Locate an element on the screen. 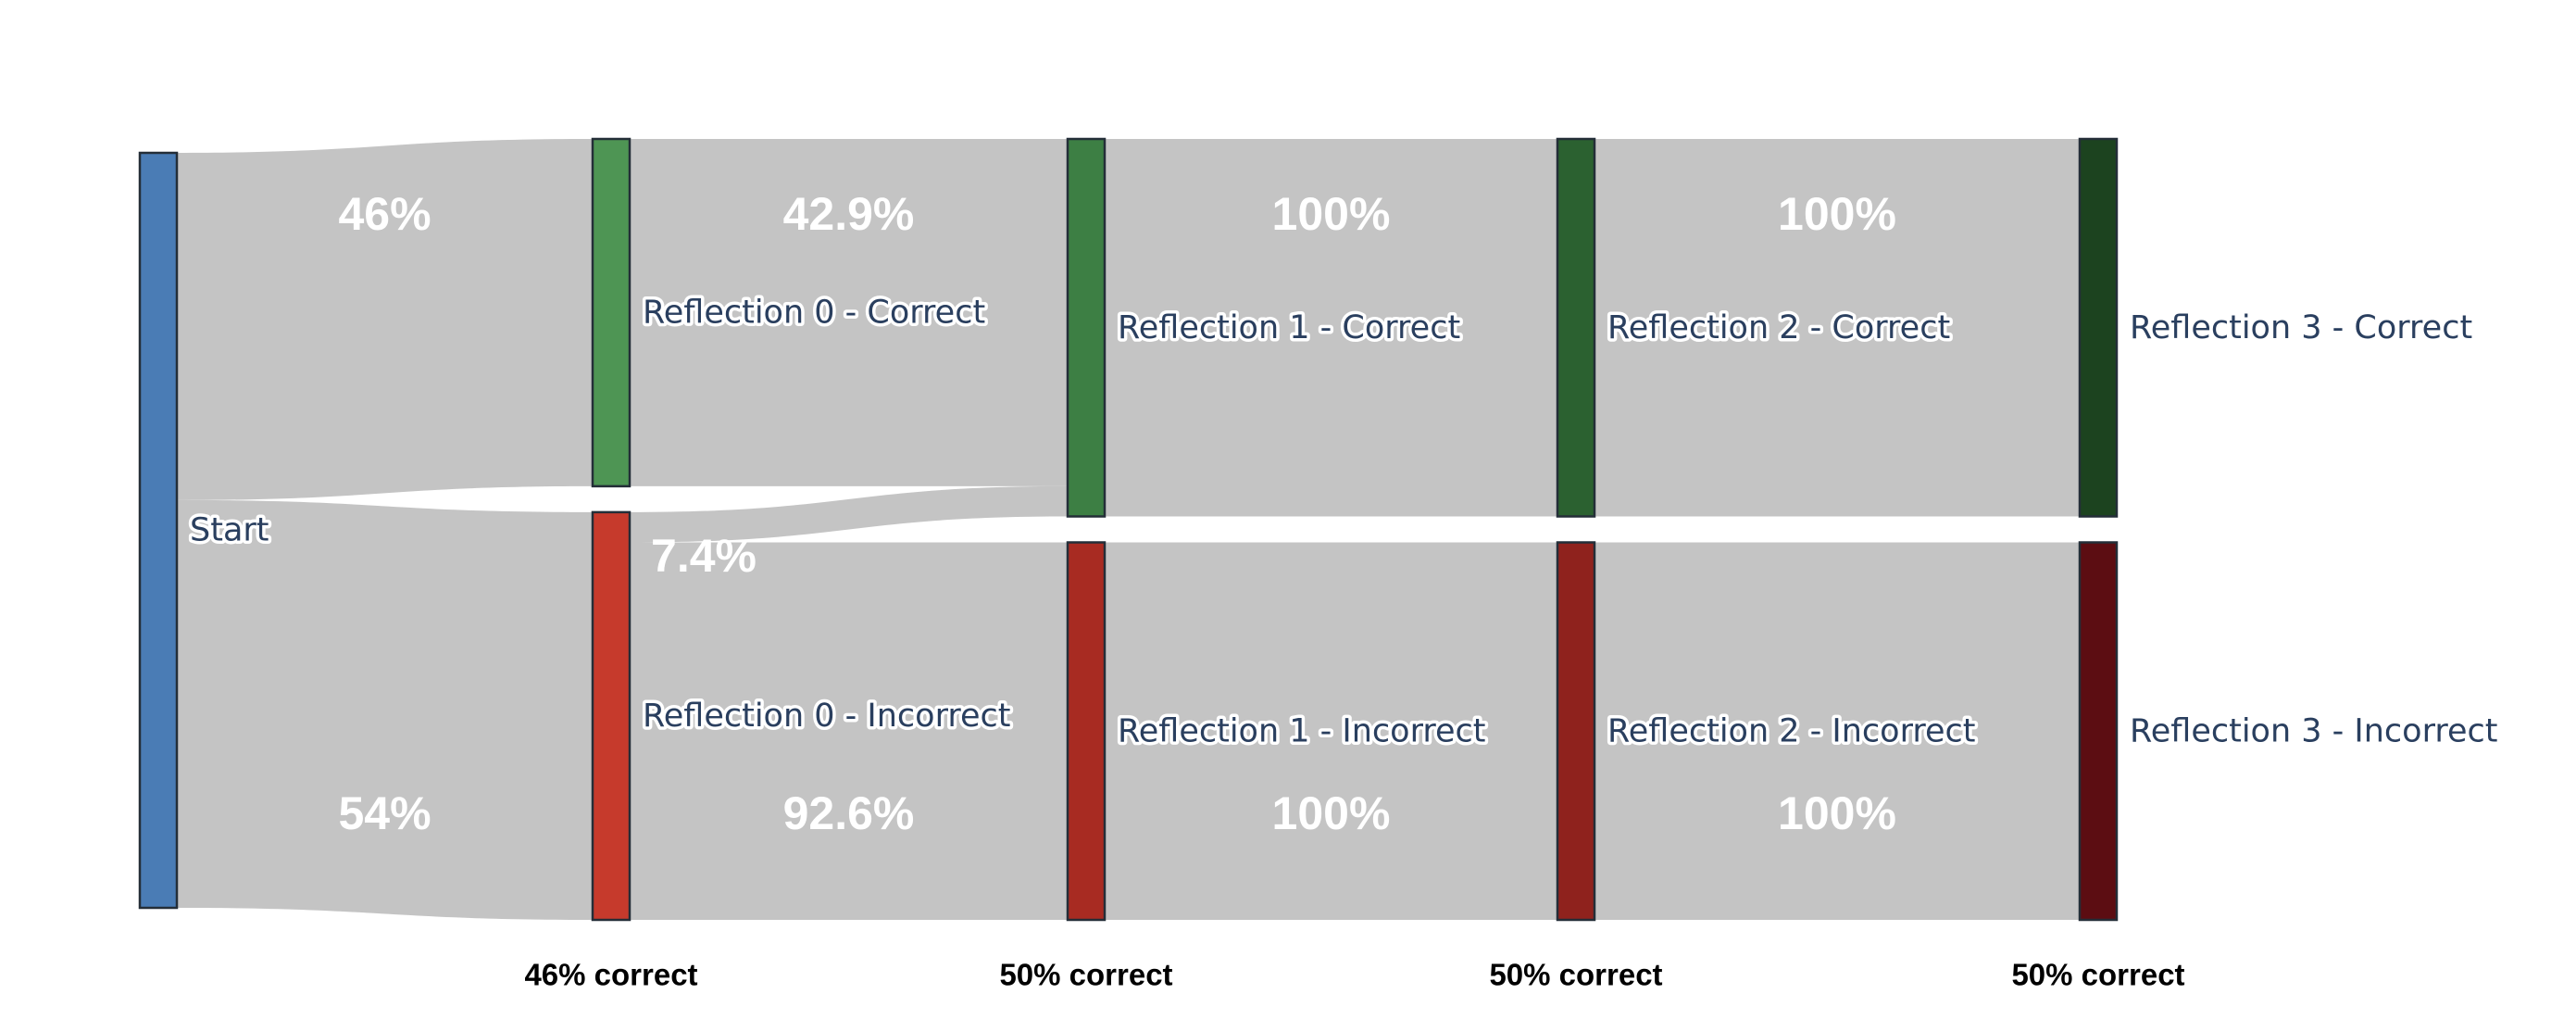  flow-r2c-to-r3c is located at coordinates (1837, 328).